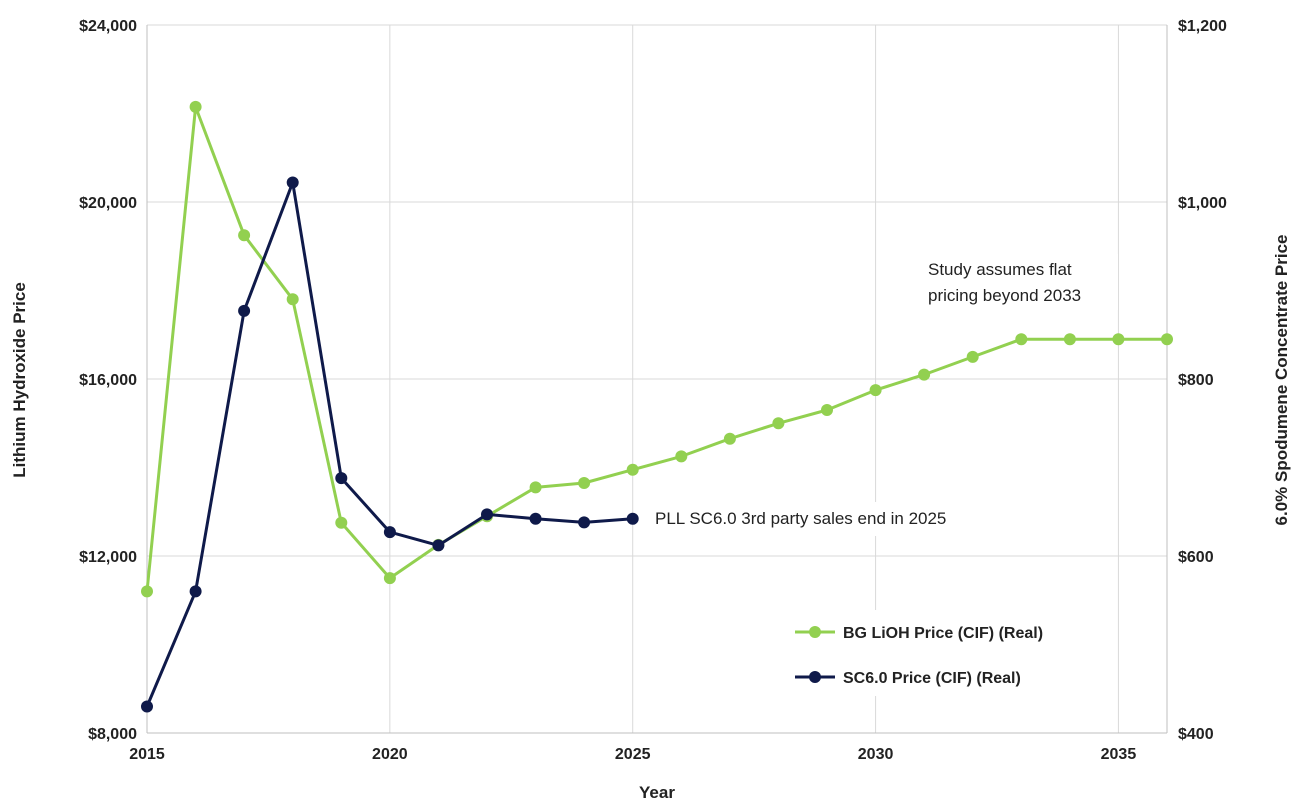  Describe the element at coordinates (815, 677) in the screenshot. I see `legend-marker-sc6` at that location.